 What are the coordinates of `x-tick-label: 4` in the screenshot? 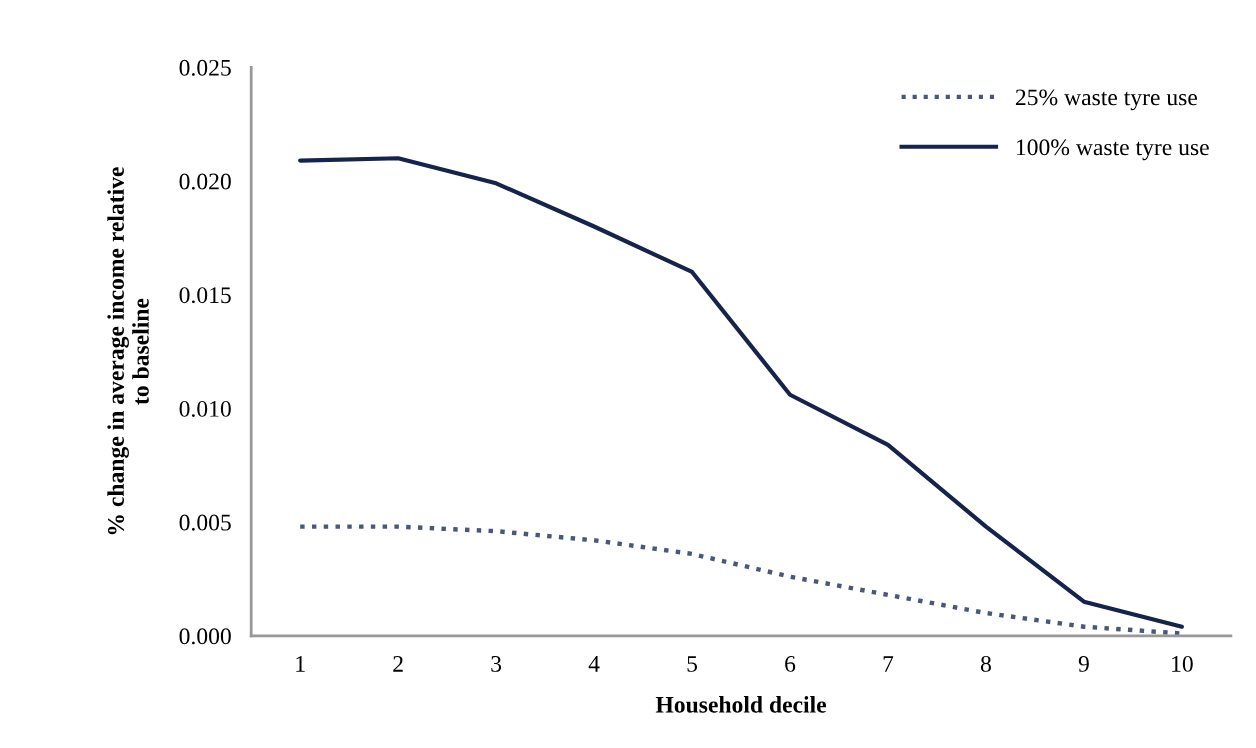 It's located at (594, 664).